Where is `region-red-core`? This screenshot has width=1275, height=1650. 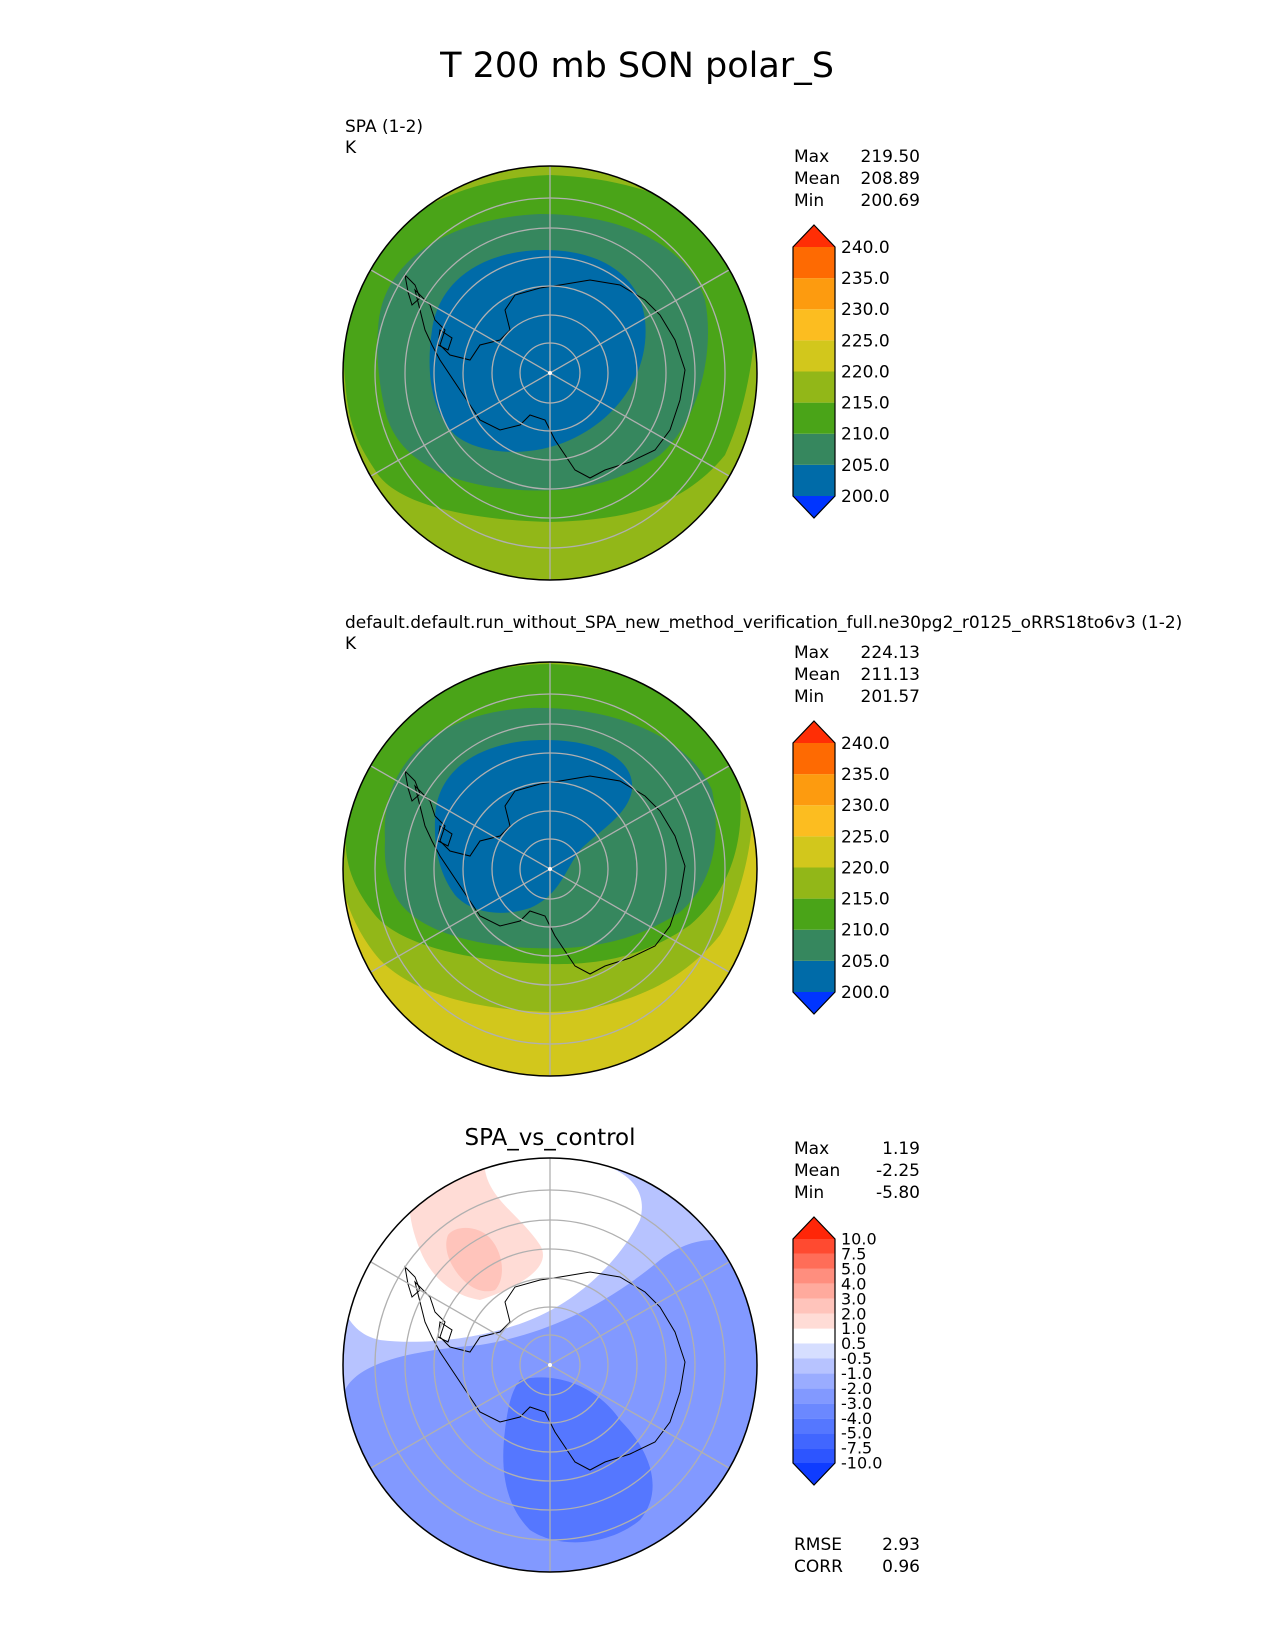
region-red-core is located at coordinates (474, 1259).